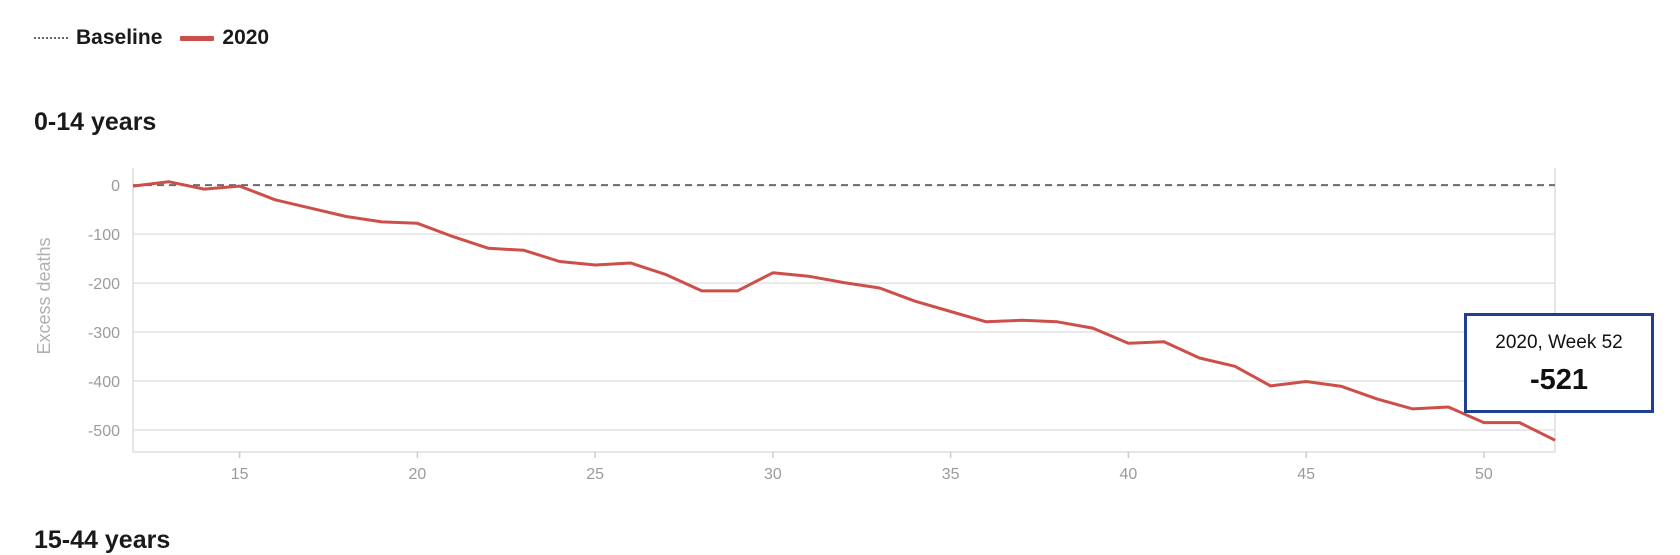 The image size is (1680, 555). I want to click on x-tick-label: 20, so click(418, 474).